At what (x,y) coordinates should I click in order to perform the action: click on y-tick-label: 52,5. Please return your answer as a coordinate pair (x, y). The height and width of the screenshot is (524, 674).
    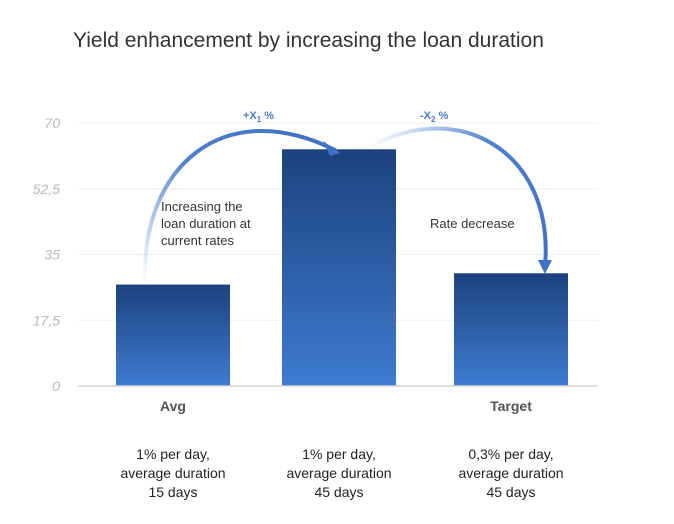
    Looking at the image, I should click on (46, 189).